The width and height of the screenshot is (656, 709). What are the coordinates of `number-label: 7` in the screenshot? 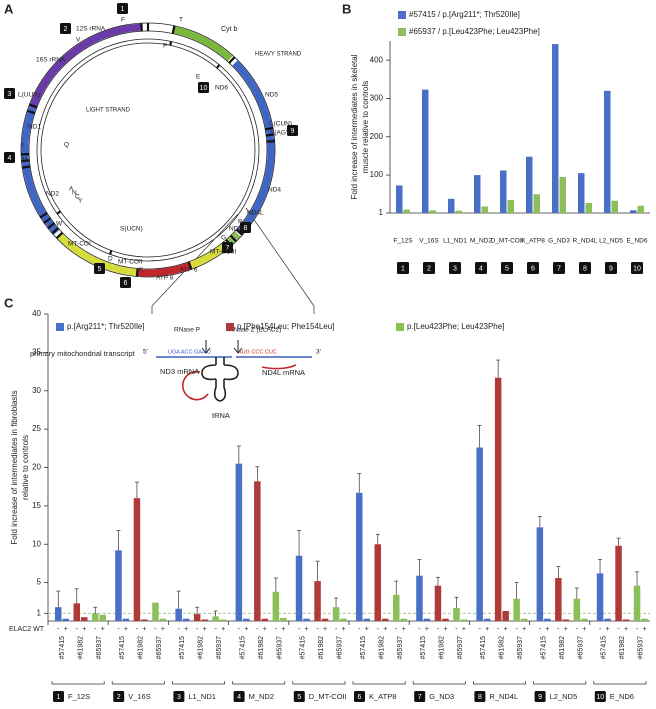 It's located at (420, 697).